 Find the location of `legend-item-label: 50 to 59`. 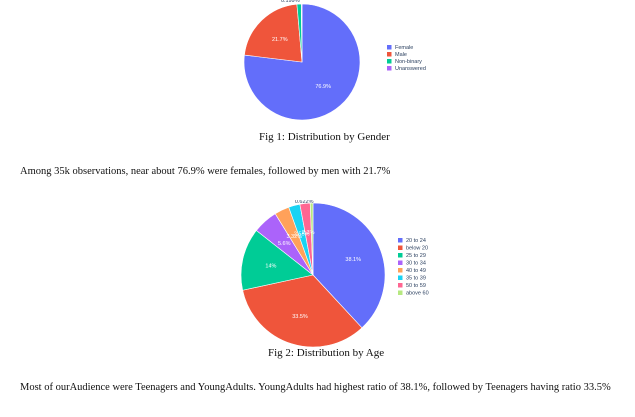

legend-item-label: 50 to 59 is located at coordinates (416, 286).